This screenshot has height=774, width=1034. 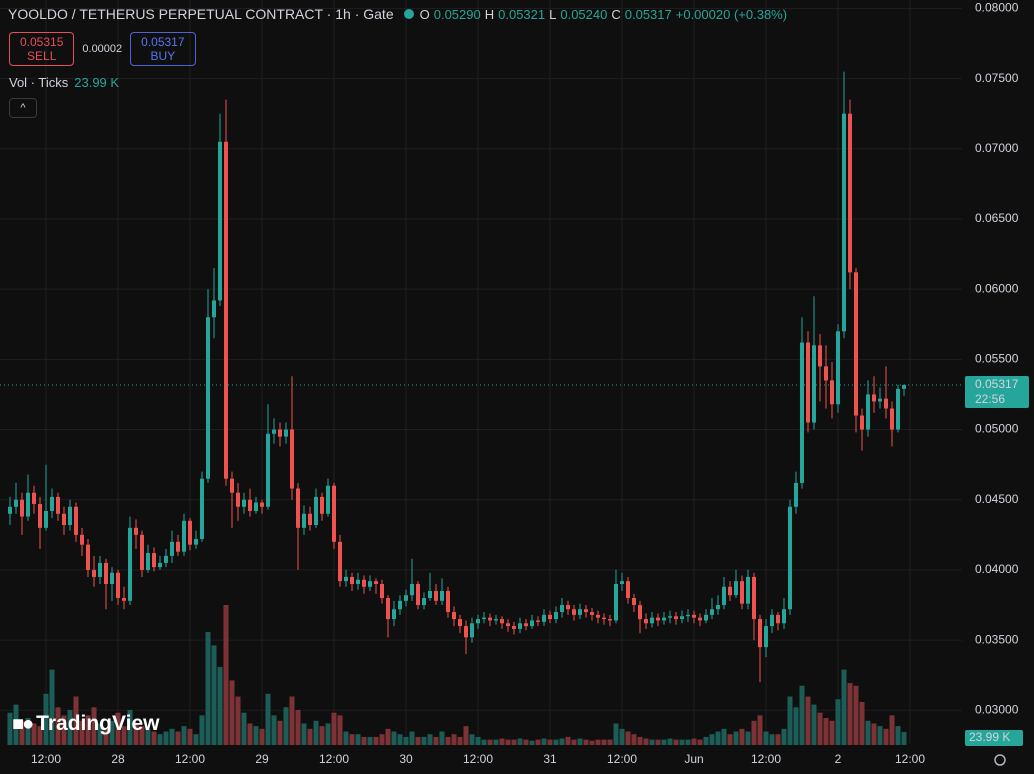 What do you see at coordinates (262, 759) in the screenshot?
I see `x-tick-label: 29` at bounding box center [262, 759].